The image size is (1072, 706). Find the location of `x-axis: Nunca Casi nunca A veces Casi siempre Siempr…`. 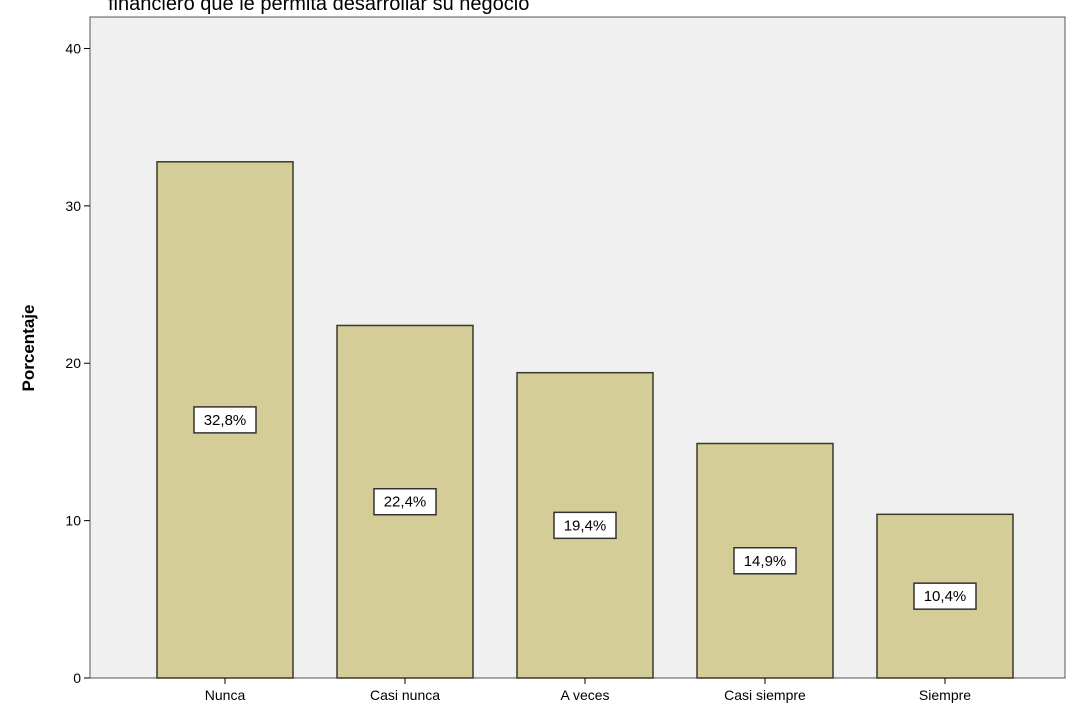

x-axis: Nunca Casi nunca A veces Casi siempre Siempr… is located at coordinates (588, 690).